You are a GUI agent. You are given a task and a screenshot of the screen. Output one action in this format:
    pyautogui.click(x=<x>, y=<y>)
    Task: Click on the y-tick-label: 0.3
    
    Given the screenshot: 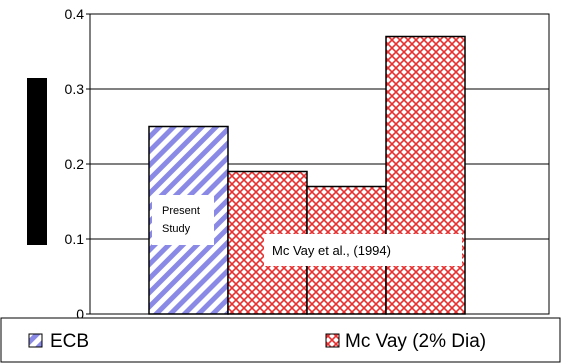 What is the action you would take?
    pyautogui.click(x=75, y=89)
    